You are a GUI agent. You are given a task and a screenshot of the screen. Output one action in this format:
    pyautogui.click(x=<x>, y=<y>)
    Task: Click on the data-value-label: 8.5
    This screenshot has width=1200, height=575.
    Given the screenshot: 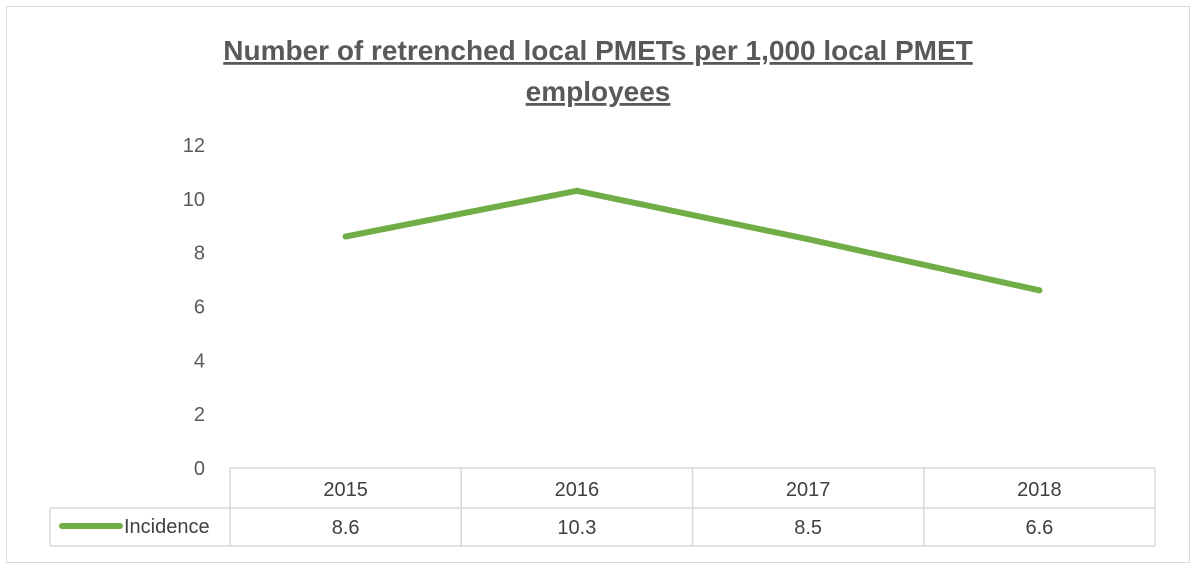 What is the action you would take?
    pyautogui.click(x=808, y=528)
    